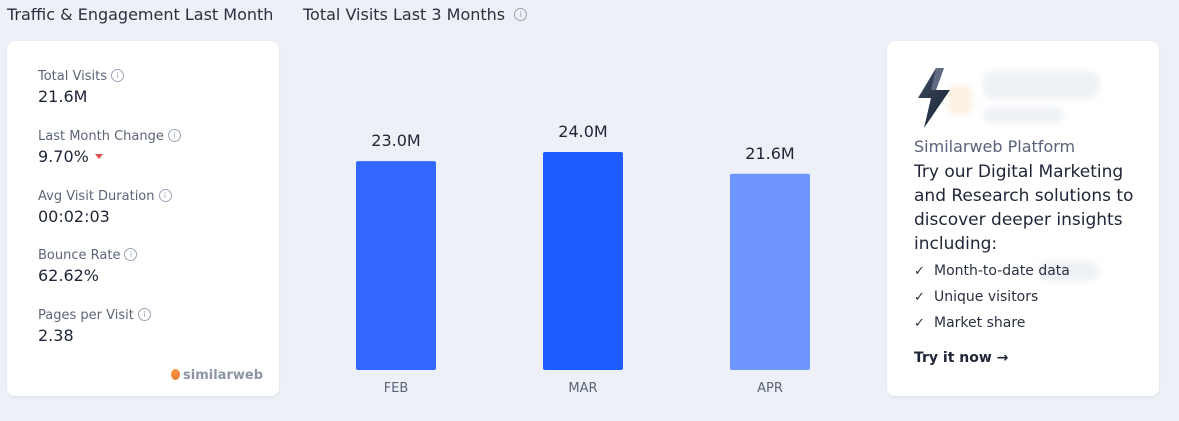 The width and height of the screenshot is (1179, 421). Describe the element at coordinates (72, 76) in the screenshot. I see `metric-label: Total Visits` at that location.